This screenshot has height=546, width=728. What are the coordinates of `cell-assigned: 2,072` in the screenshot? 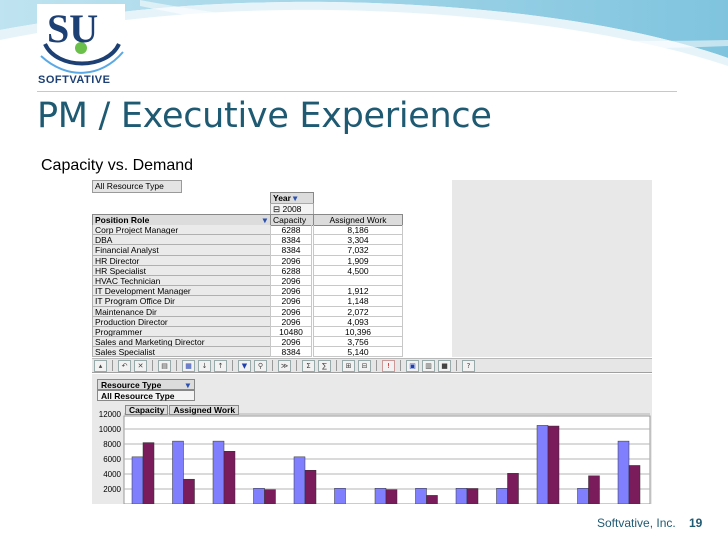 It's located at (358, 311).